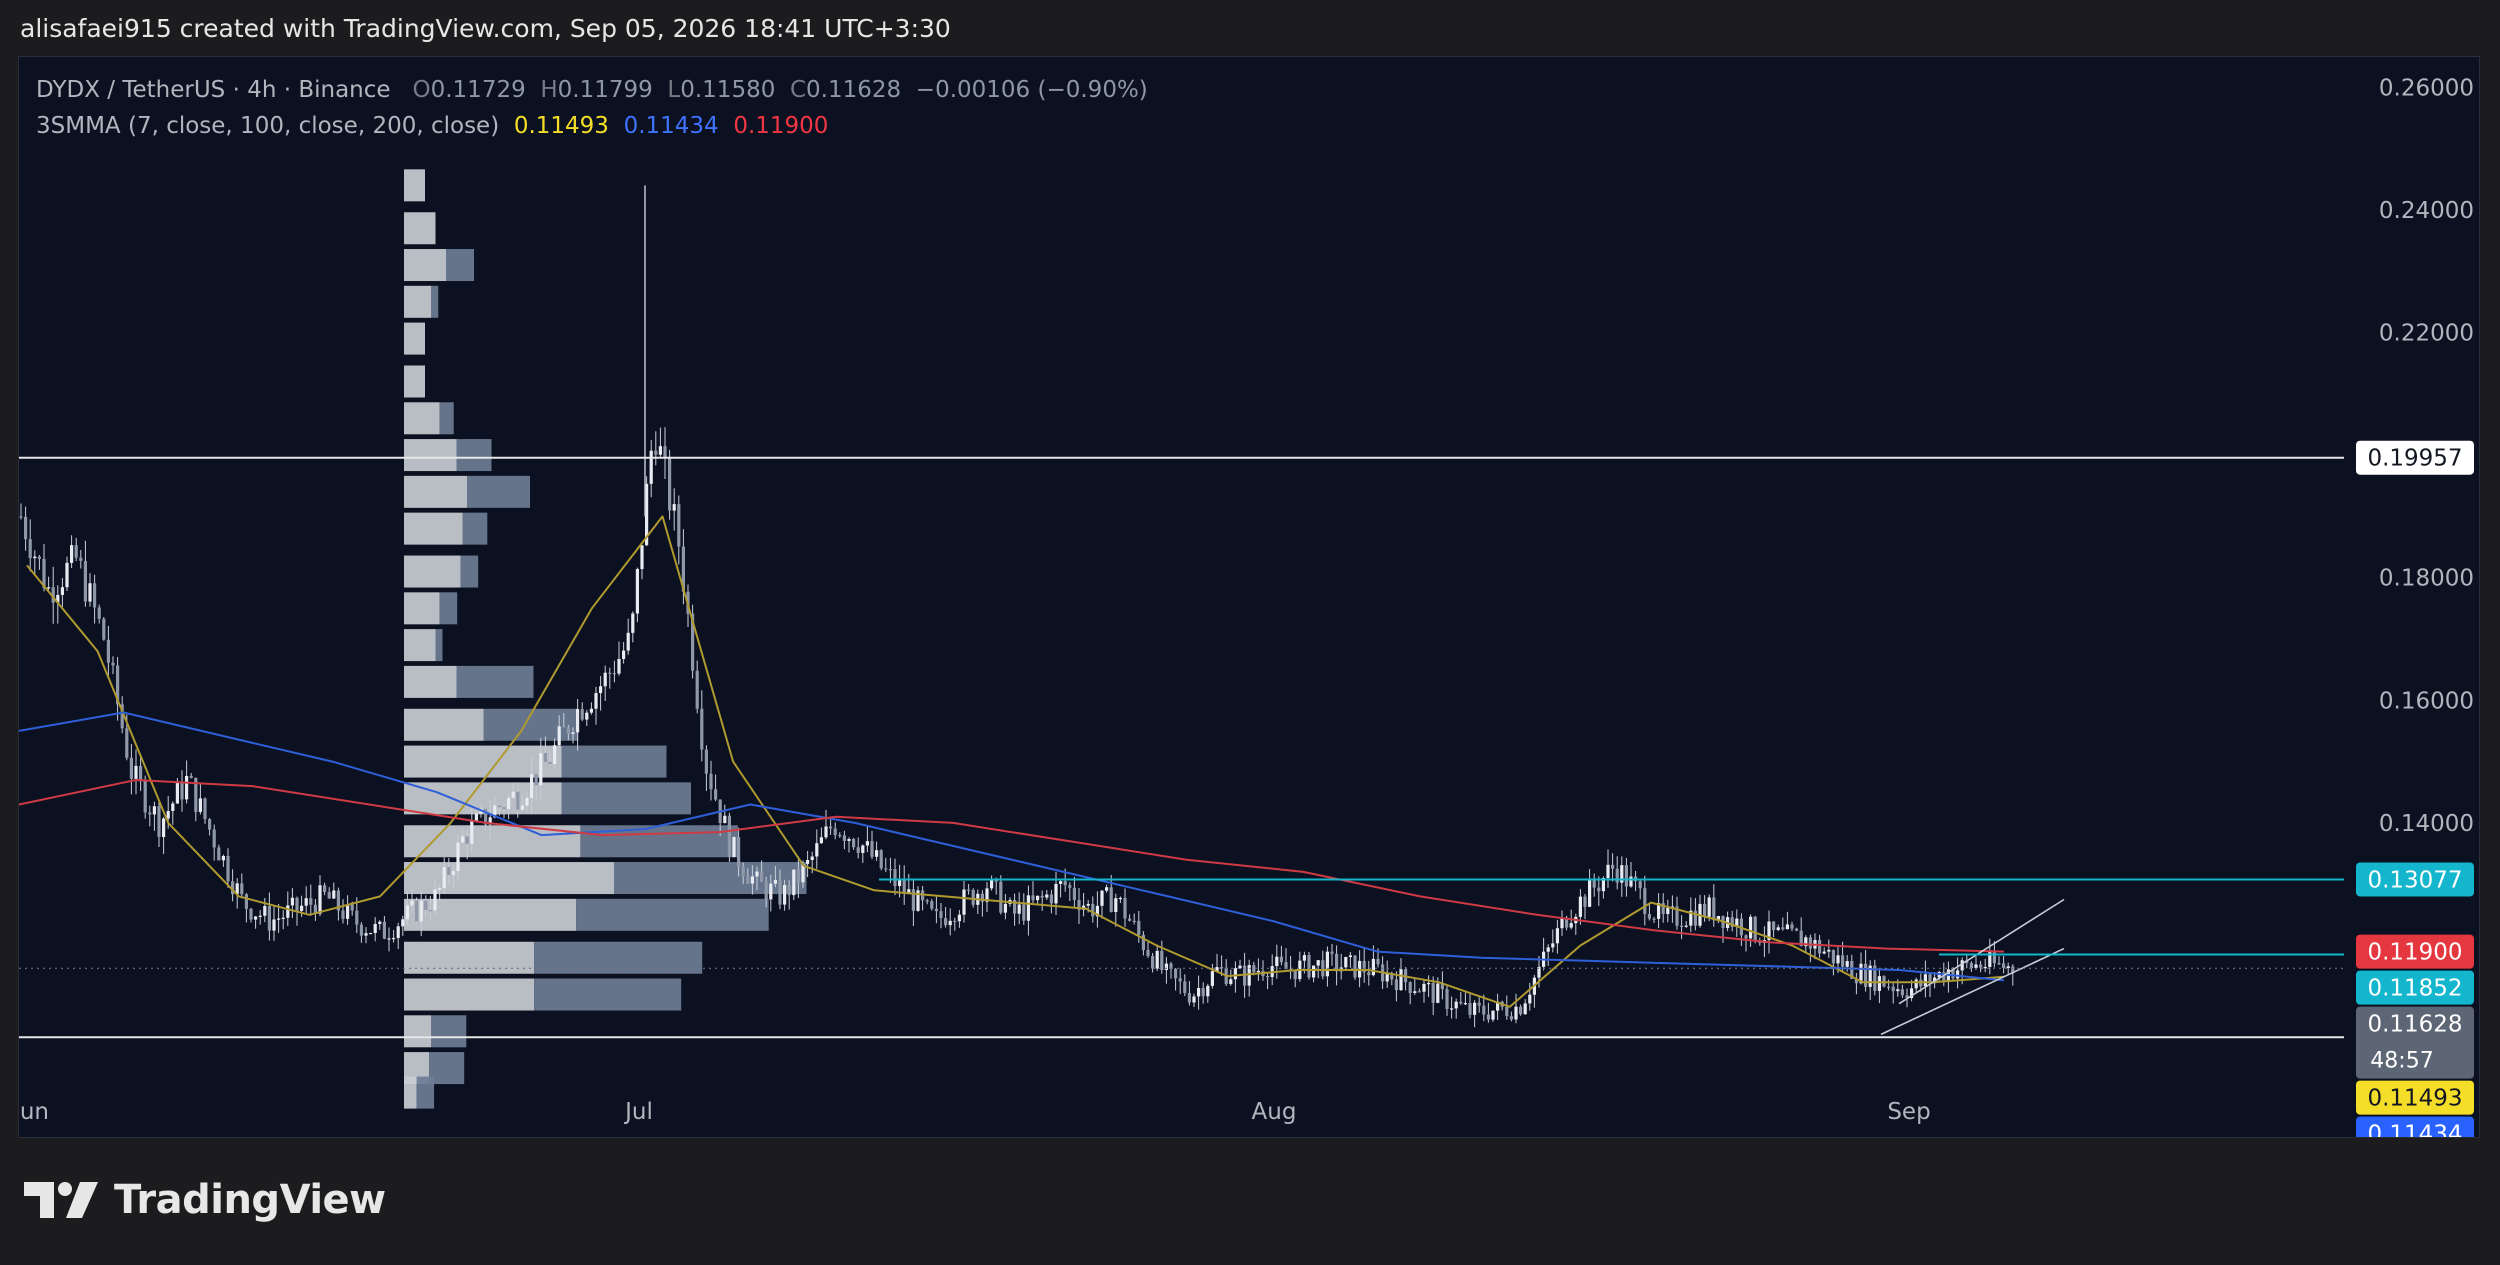  I want to click on symbol-label: DYDX / TetherUS · 4h · Binance, so click(213, 90).